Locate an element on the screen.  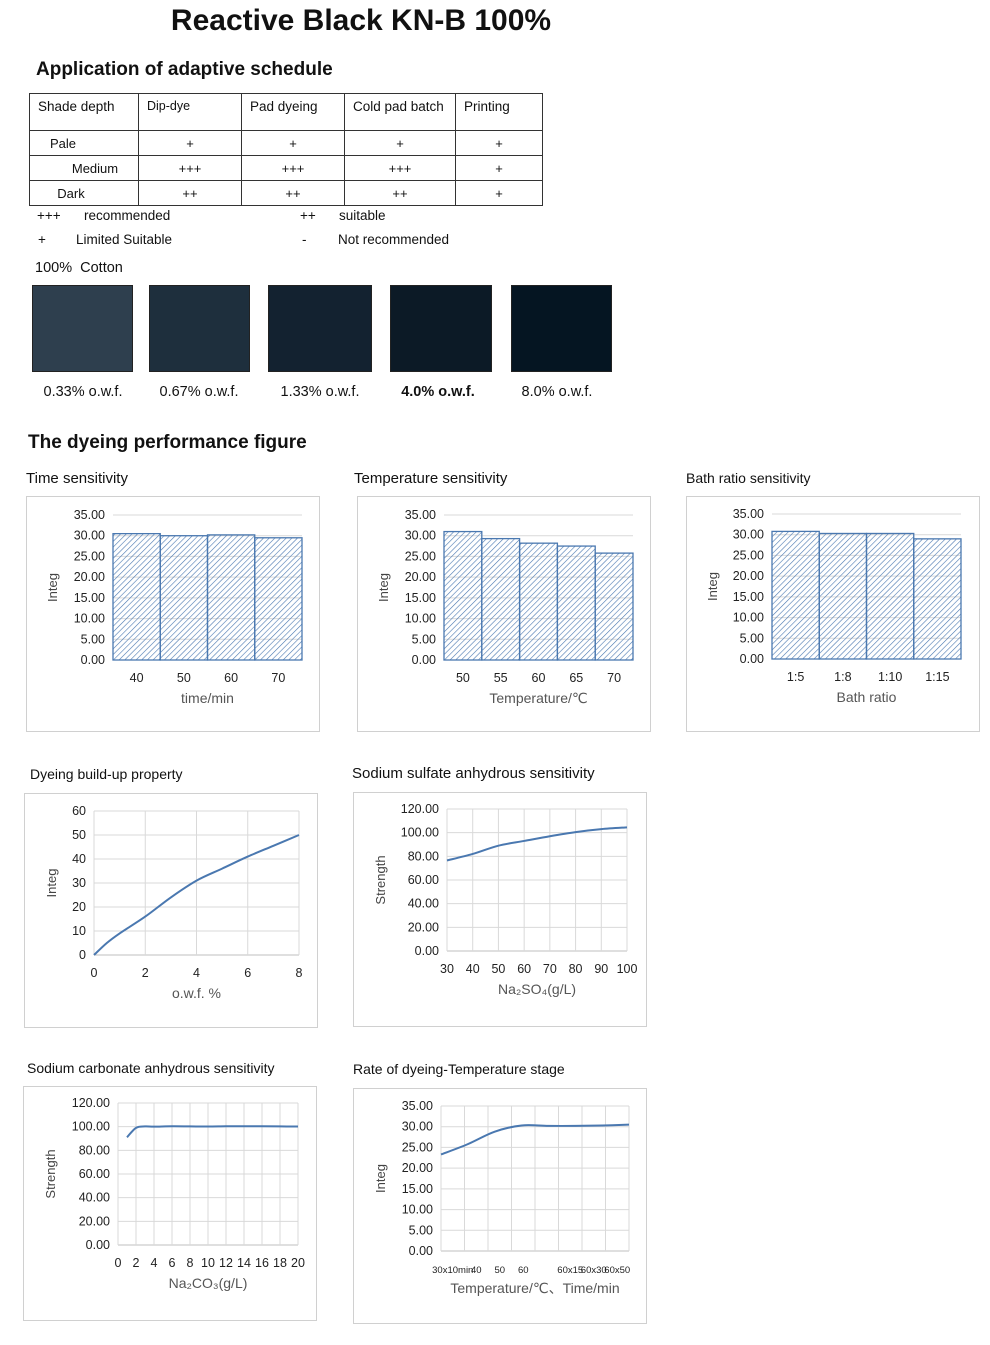
x-tick-label: 30 is located at coordinates (447, 969).